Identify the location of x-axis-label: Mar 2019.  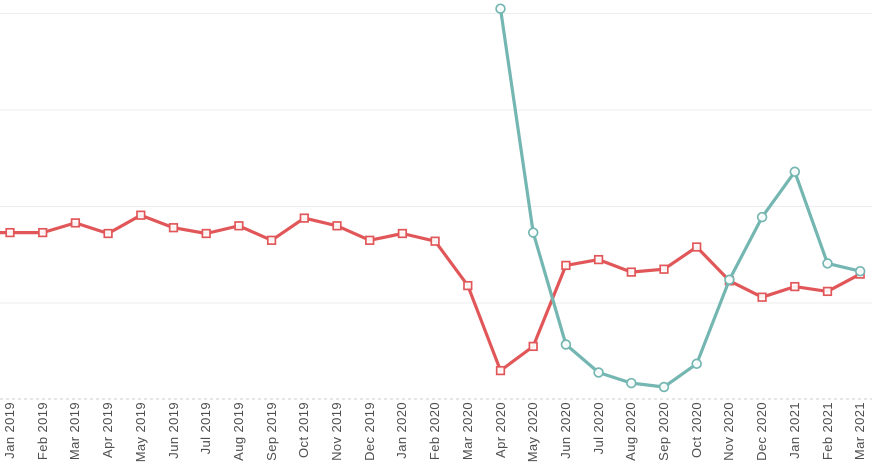
(75, 431).